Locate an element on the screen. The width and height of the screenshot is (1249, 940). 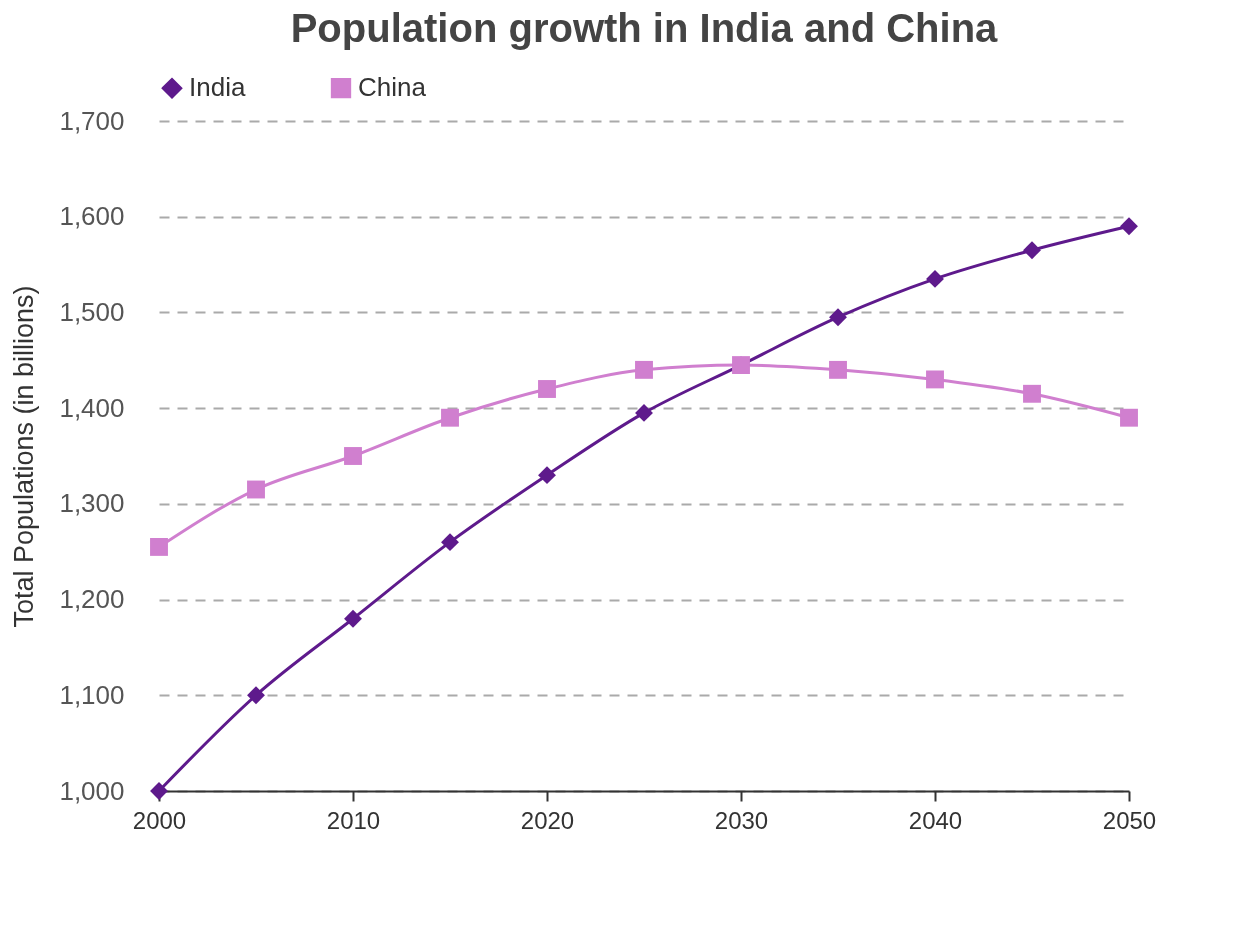
y-tick-label: 1,600 is located at coordinates (92, 216).